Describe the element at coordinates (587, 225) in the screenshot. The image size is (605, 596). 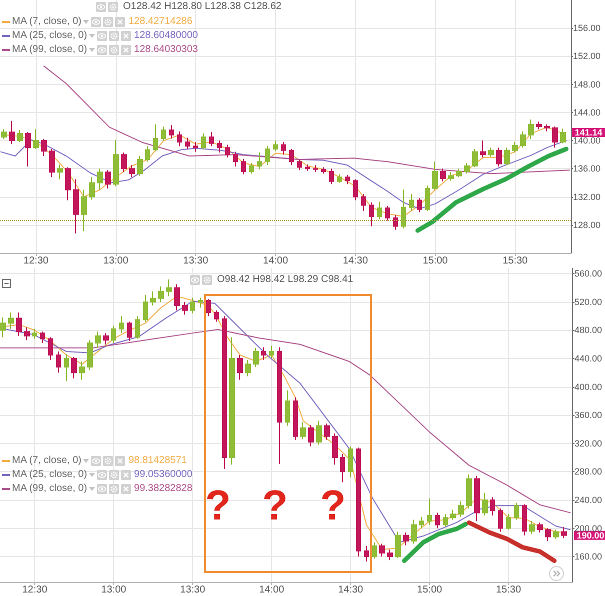
I see `y-tick-label: 128.00` at that location.